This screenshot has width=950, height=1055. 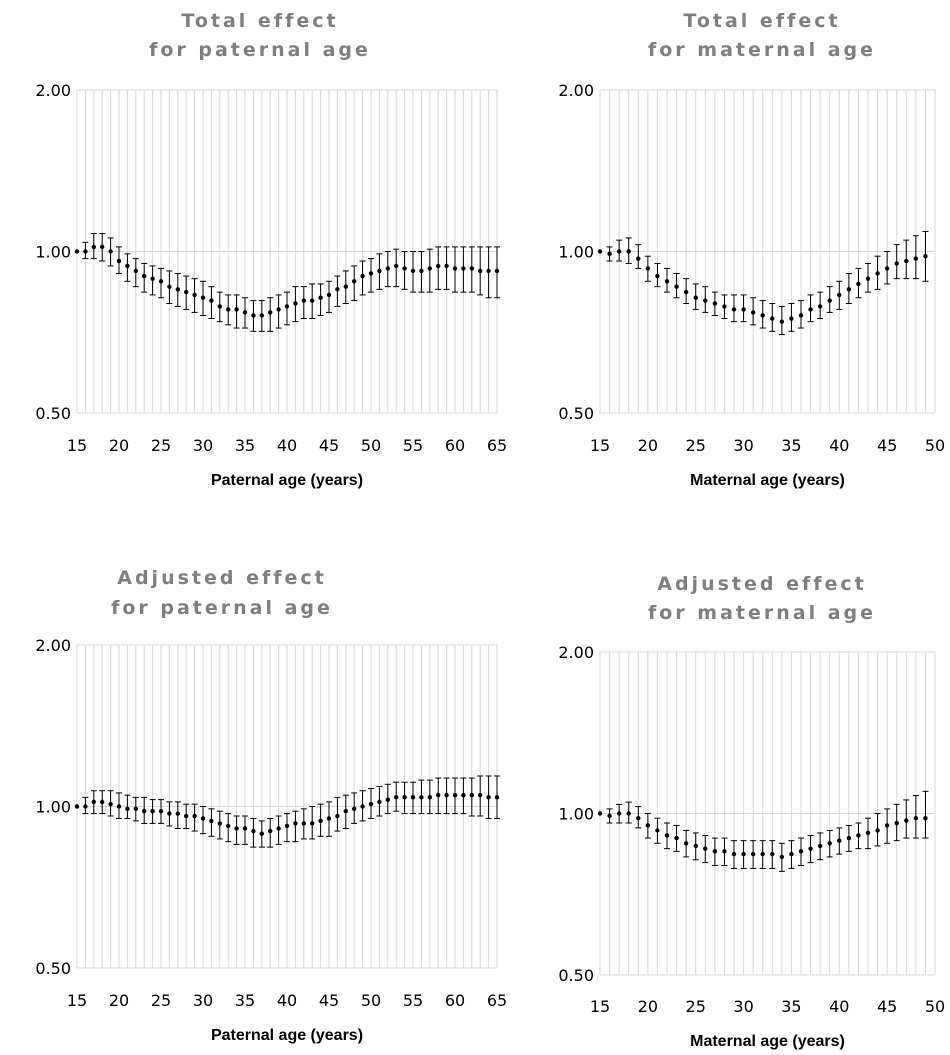 What do you see at coordinates (762, 584) in the screenshot?
I see `chart-title-line: Adjusted effect` at bounding box center [762, 584].